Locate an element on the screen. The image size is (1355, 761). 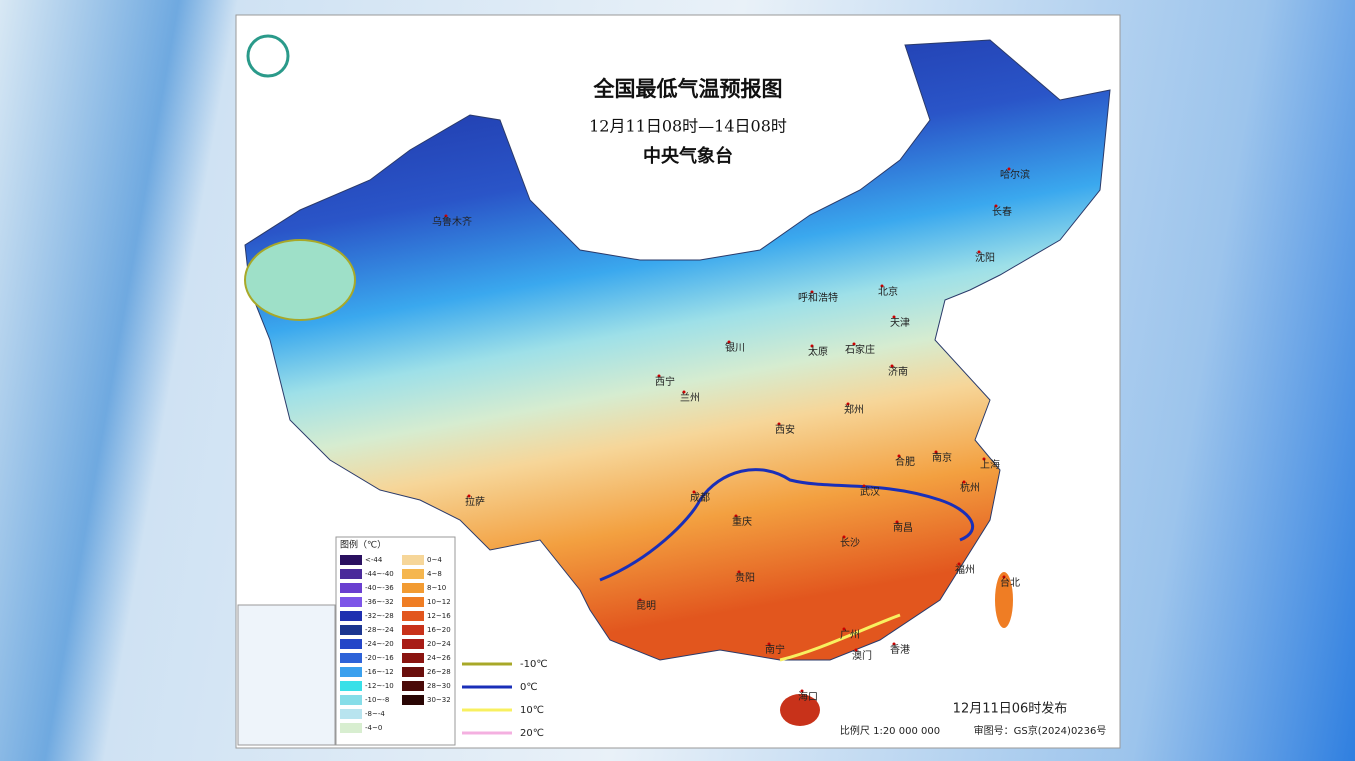
city-label: 太原 is located at coordinates (818, 351).